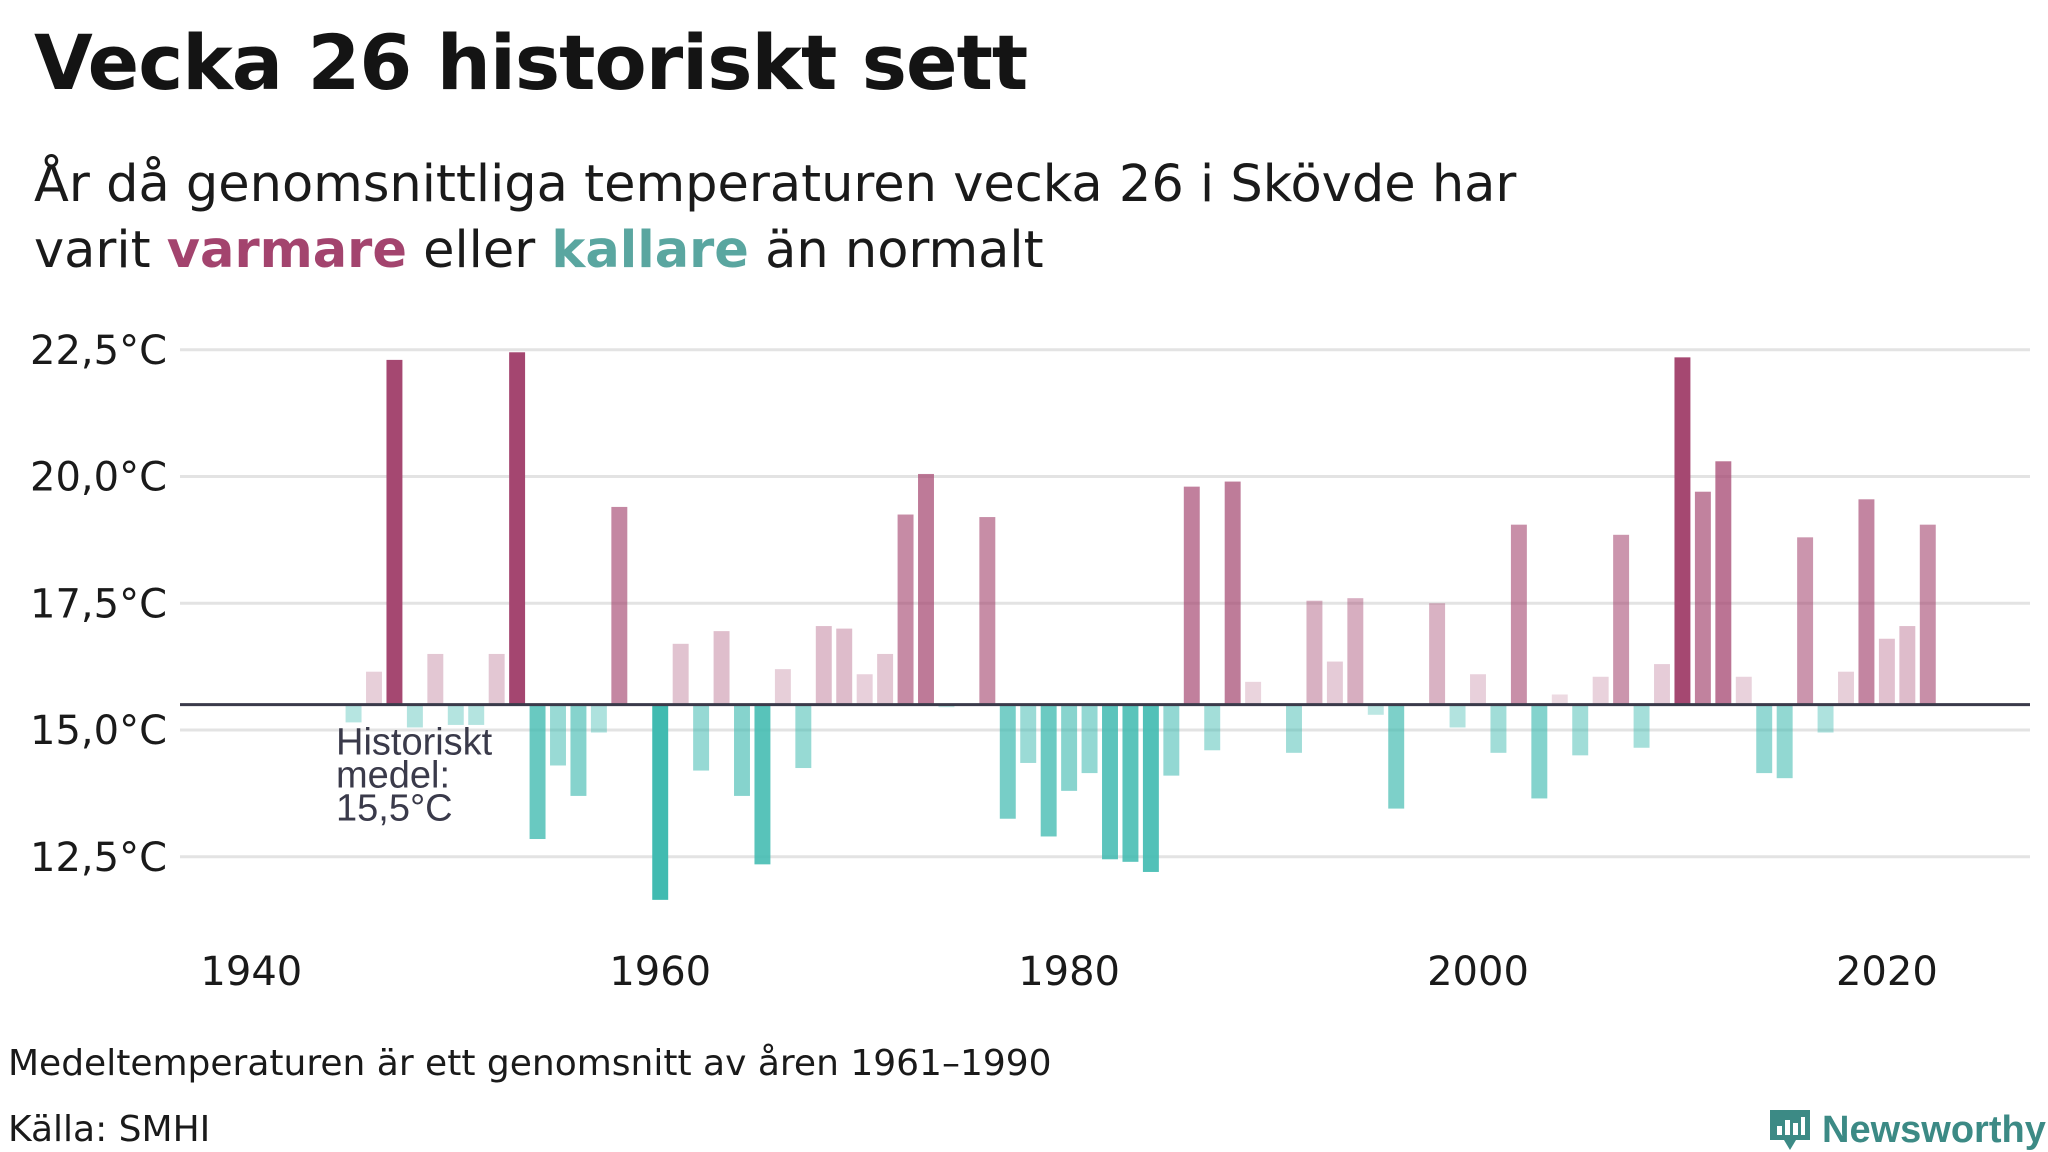 The image size is (2048, 1152). I want to click on baseline-label-line3: 15,5°C, so click(394, 809).